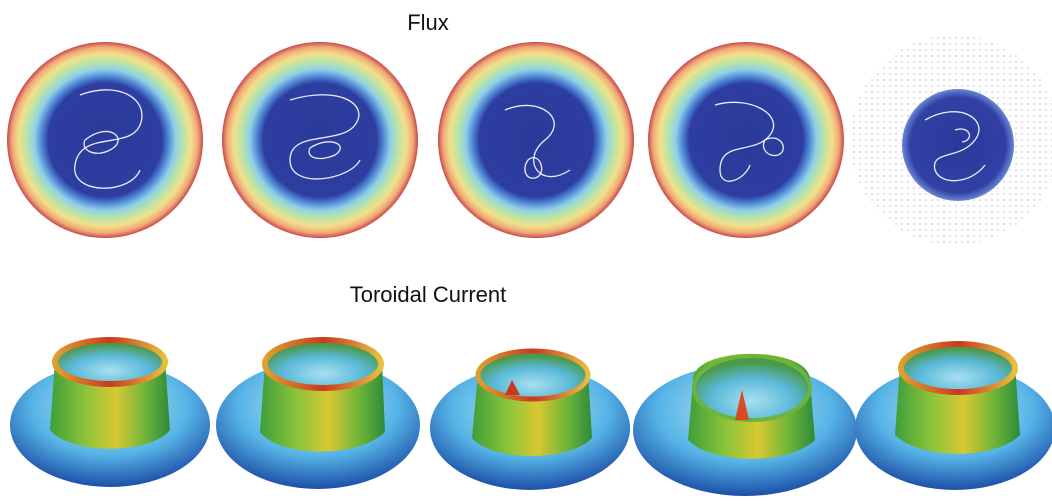  Describe the element at coordinates (428, 22) in the screenshot. I see `flux-title: Flux` at that location.